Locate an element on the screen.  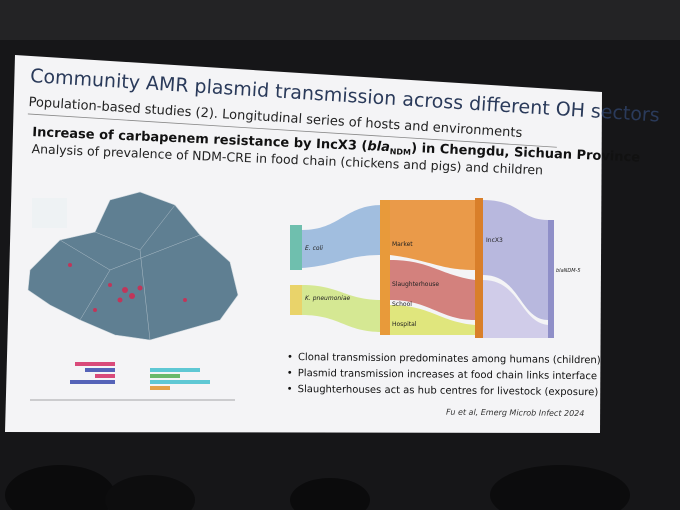
ceiling is located at coordinates (340, 20).